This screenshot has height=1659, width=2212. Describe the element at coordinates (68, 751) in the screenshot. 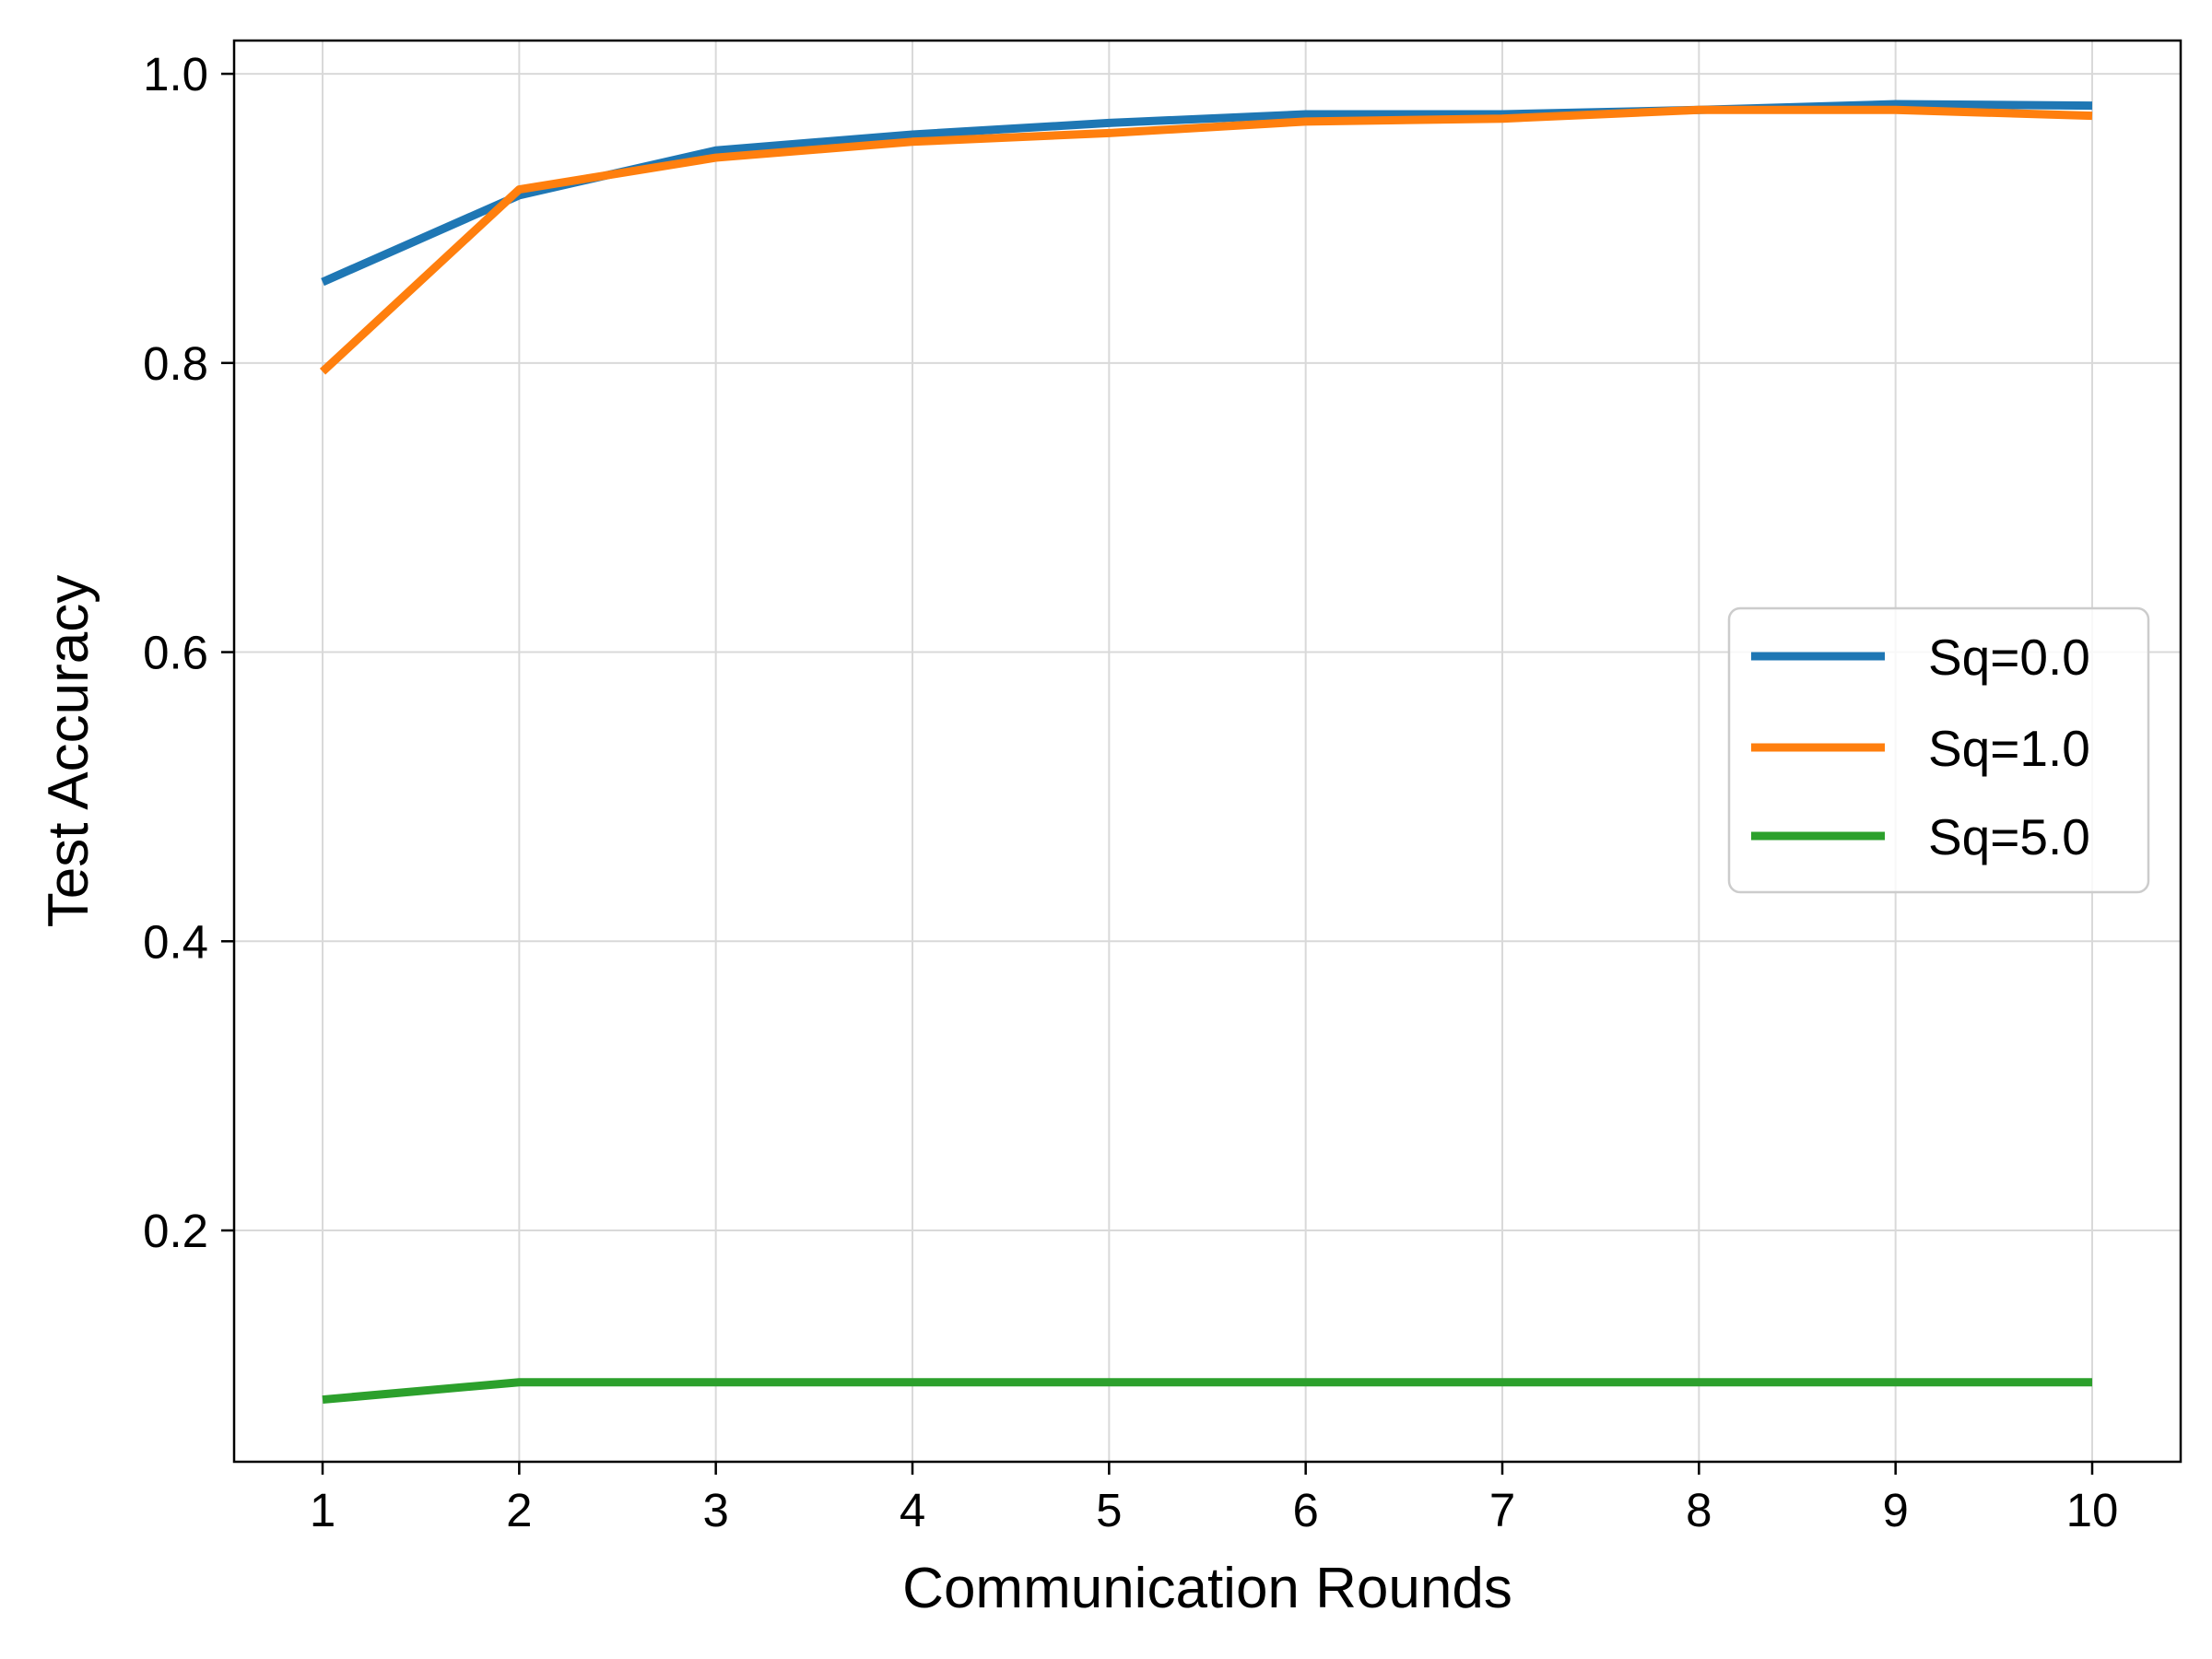

I see `y-axis-label: Test Accuracy` at that location.